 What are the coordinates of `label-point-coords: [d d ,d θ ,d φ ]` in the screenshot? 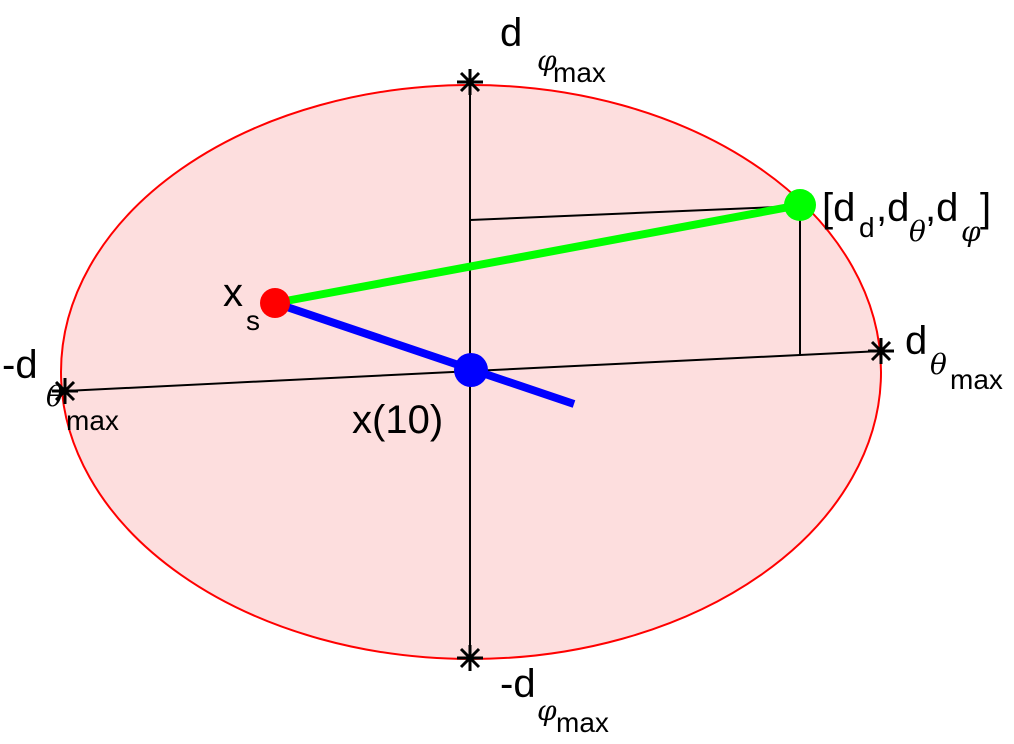 It's located at (906, 217).